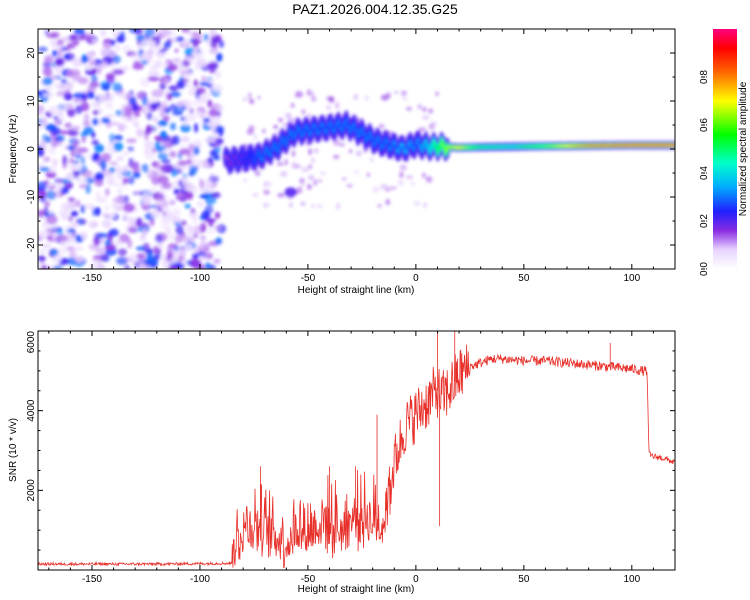 The image size is (750, 600). I want to click on ridge-track, so click(448, 142).